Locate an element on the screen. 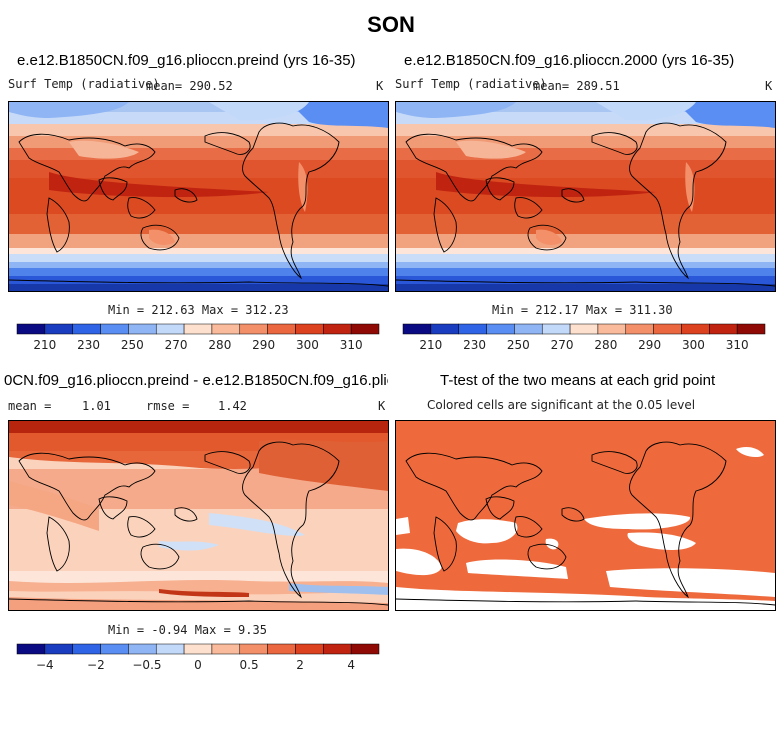 Image resolution: width=782 pixels, height=733 pixels. panel1-variable: Surf Temp (radiative) is located at coordinates (84, 84).